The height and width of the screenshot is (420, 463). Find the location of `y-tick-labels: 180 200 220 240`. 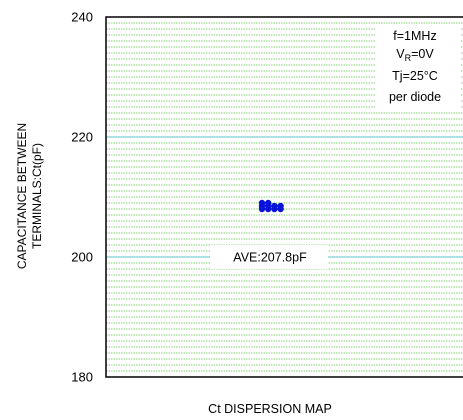

y-tick-labels: 180 200 220 240 is located at coordinates (82, 197).